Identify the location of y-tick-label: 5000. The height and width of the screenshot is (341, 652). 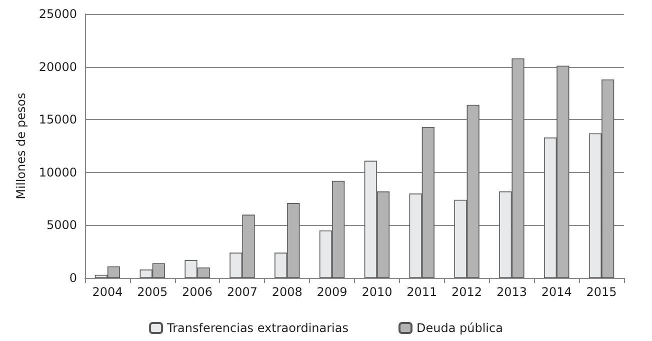
(61, 225).